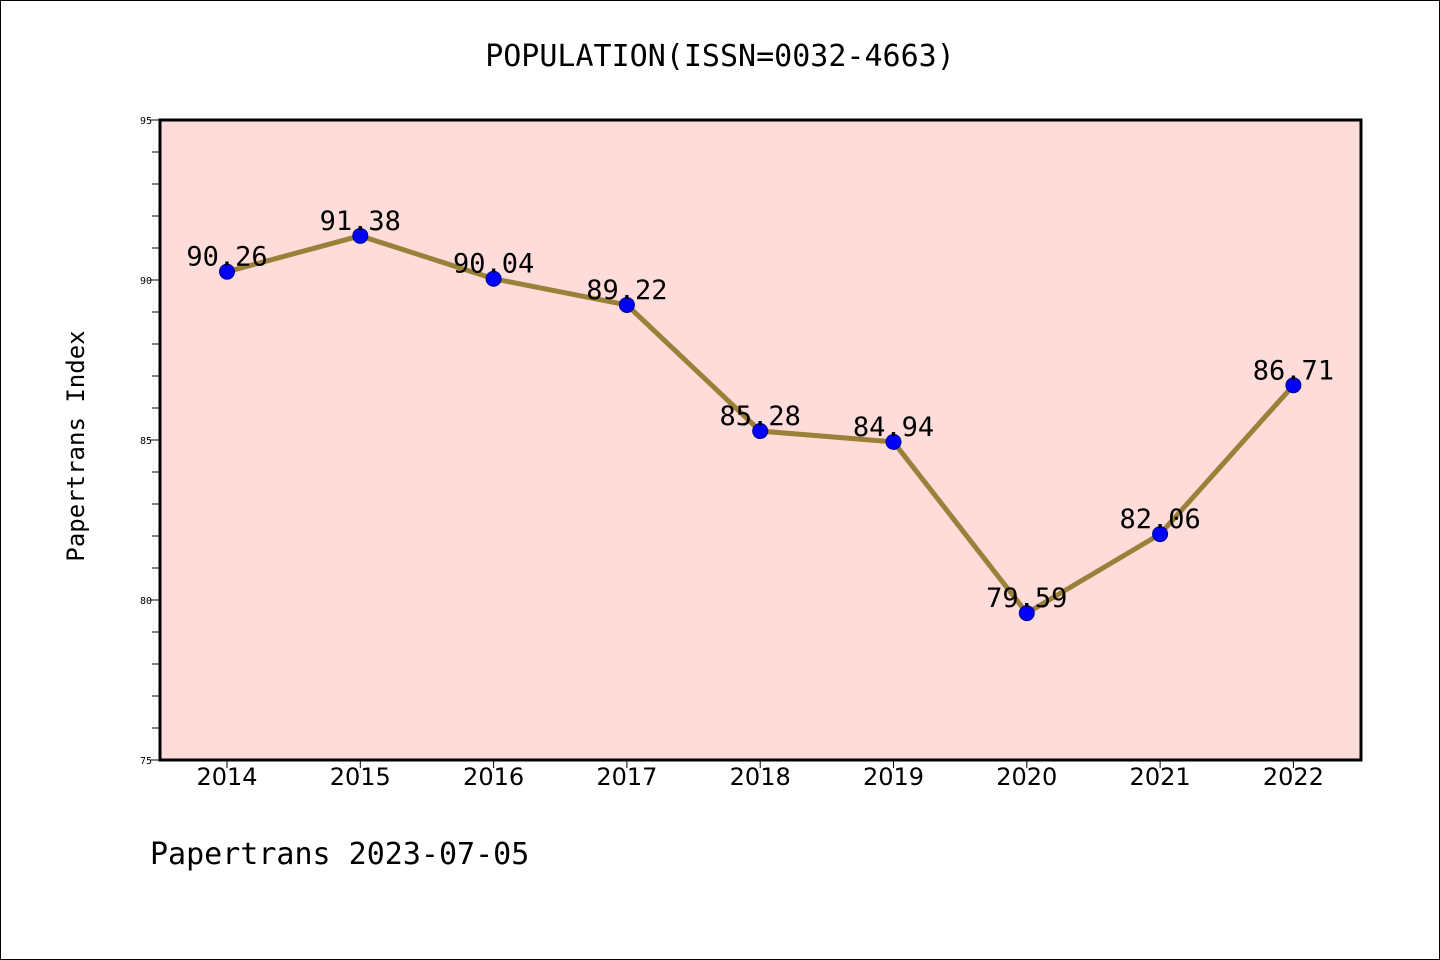  What do you see at coordinates (146, 761) in the screenshot?
I see `y-tick-label: 75` at bounding box center [146, 761].